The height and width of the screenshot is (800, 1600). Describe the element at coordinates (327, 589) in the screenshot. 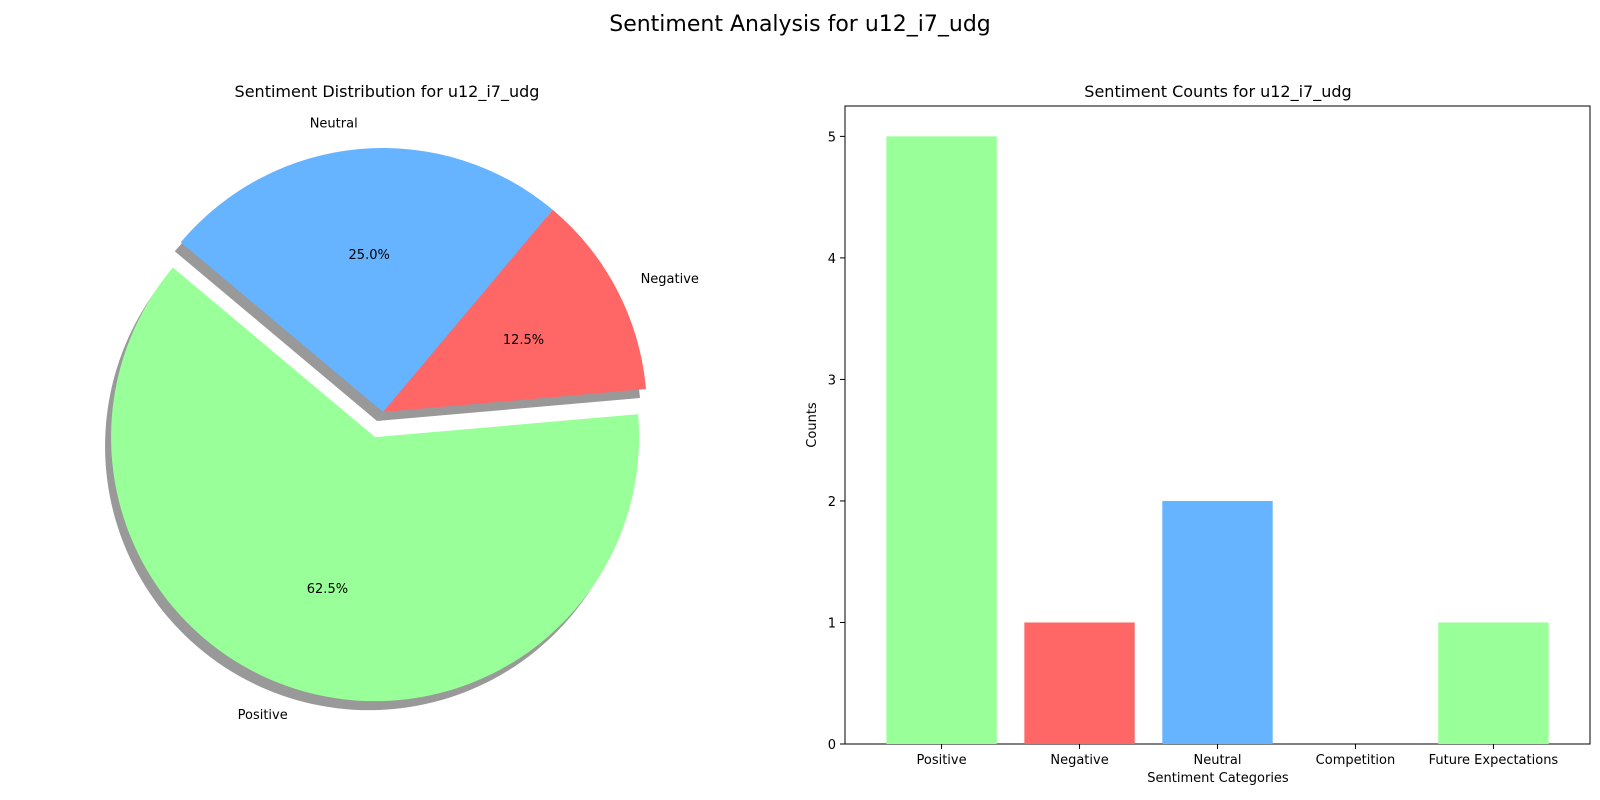

I see `pie-pct-positive: 62.5%` at that location.